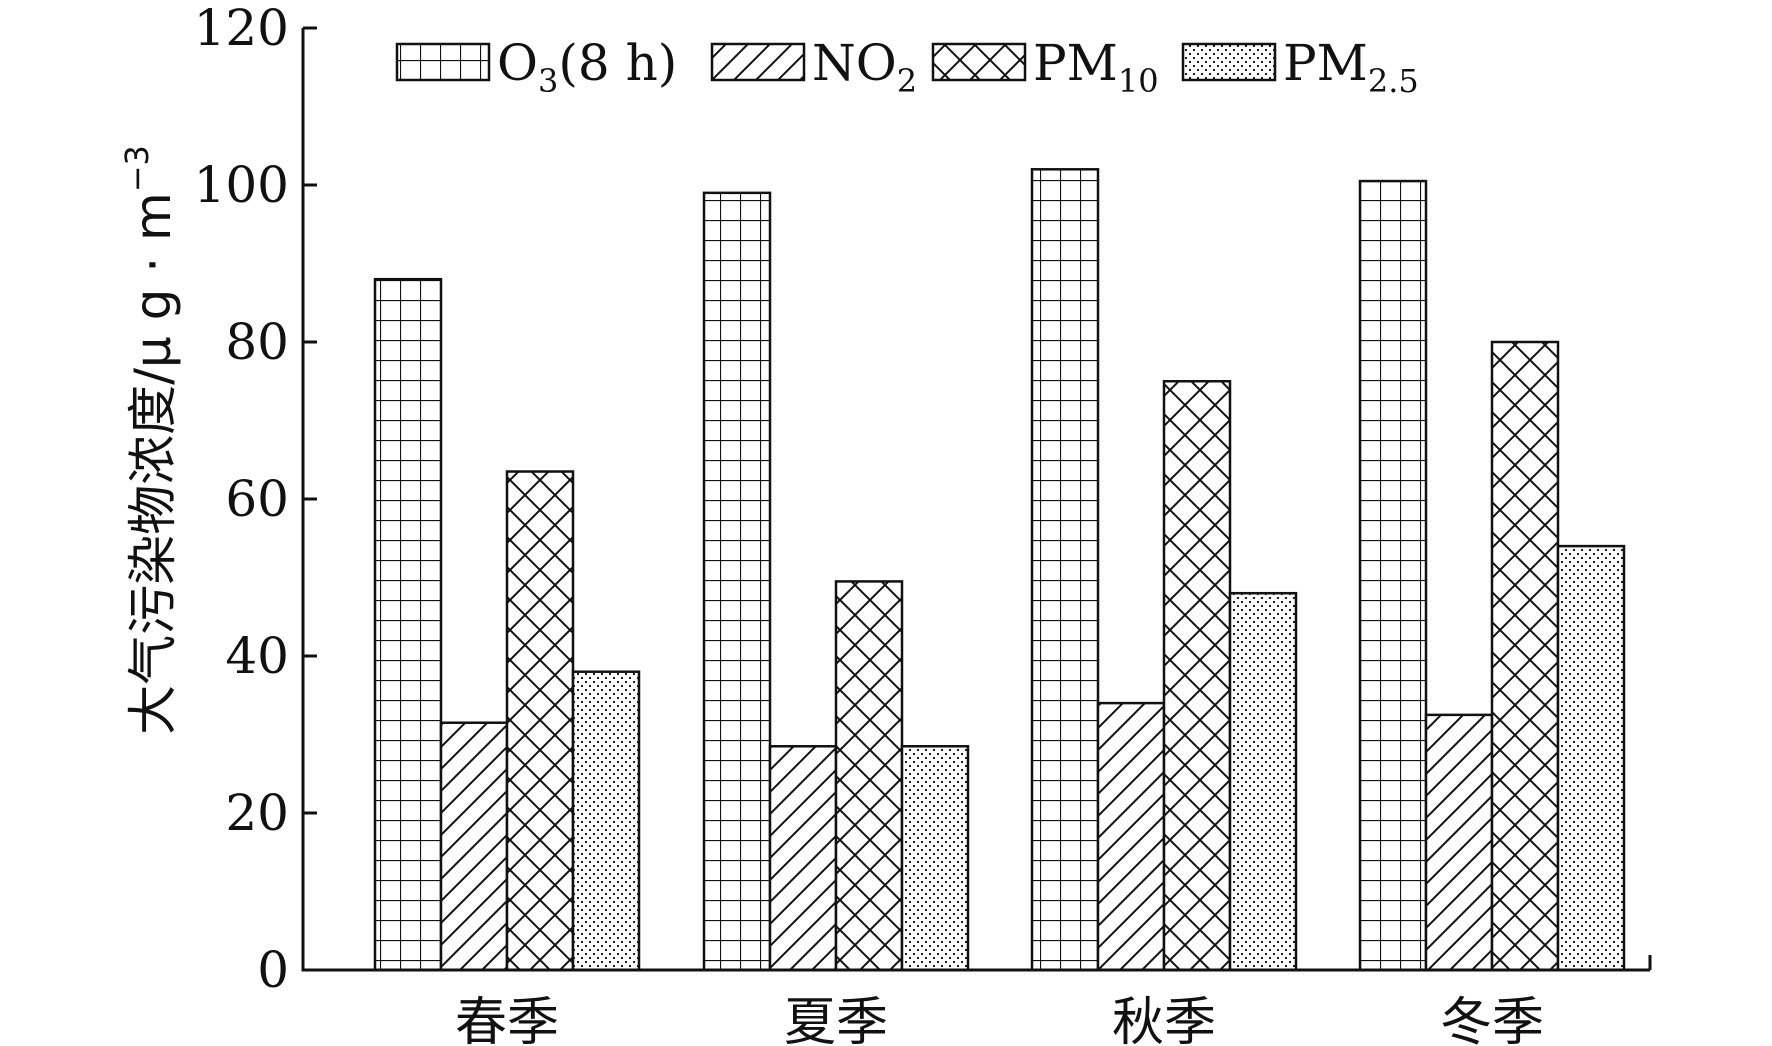 The height and width of the screenshot is (1046, 1772). Describe the element at coordinates (273, 970) in the screenshot. I see `y-tick-label: 0` at that location.